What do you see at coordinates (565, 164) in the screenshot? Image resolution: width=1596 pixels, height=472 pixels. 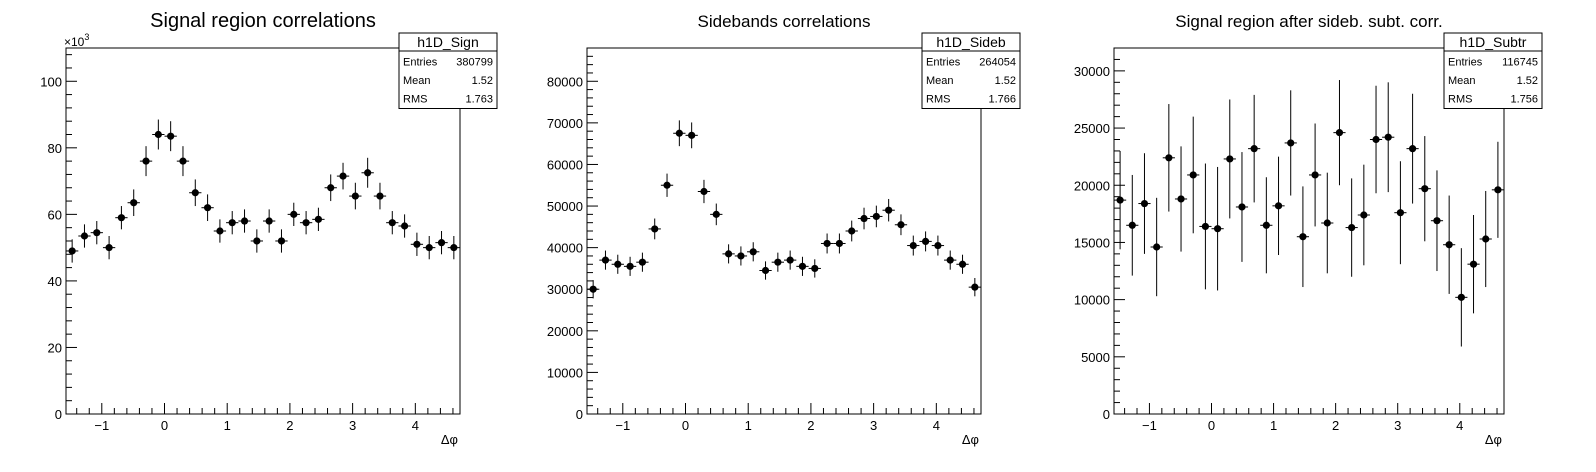 I see `y-tick-label: 60000` at bounding box center [565, 164].